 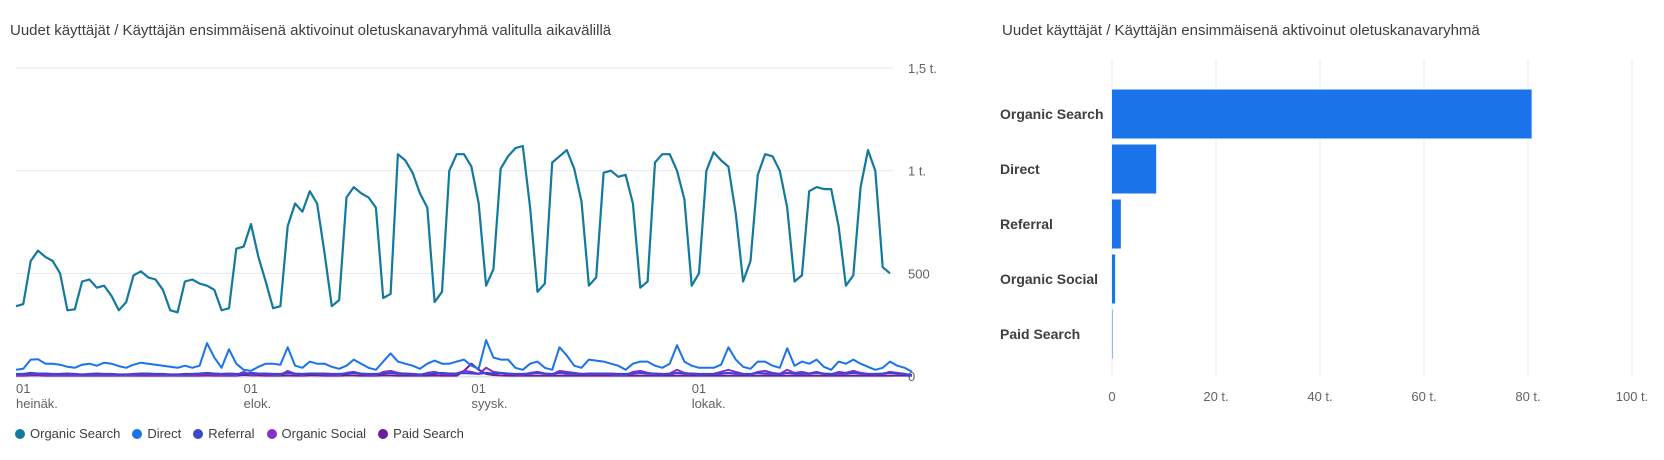 What do you see at coordinates (1322, 114) in the screenshot?
I see `bar-organic-search` at bounding box center [1322, 114].